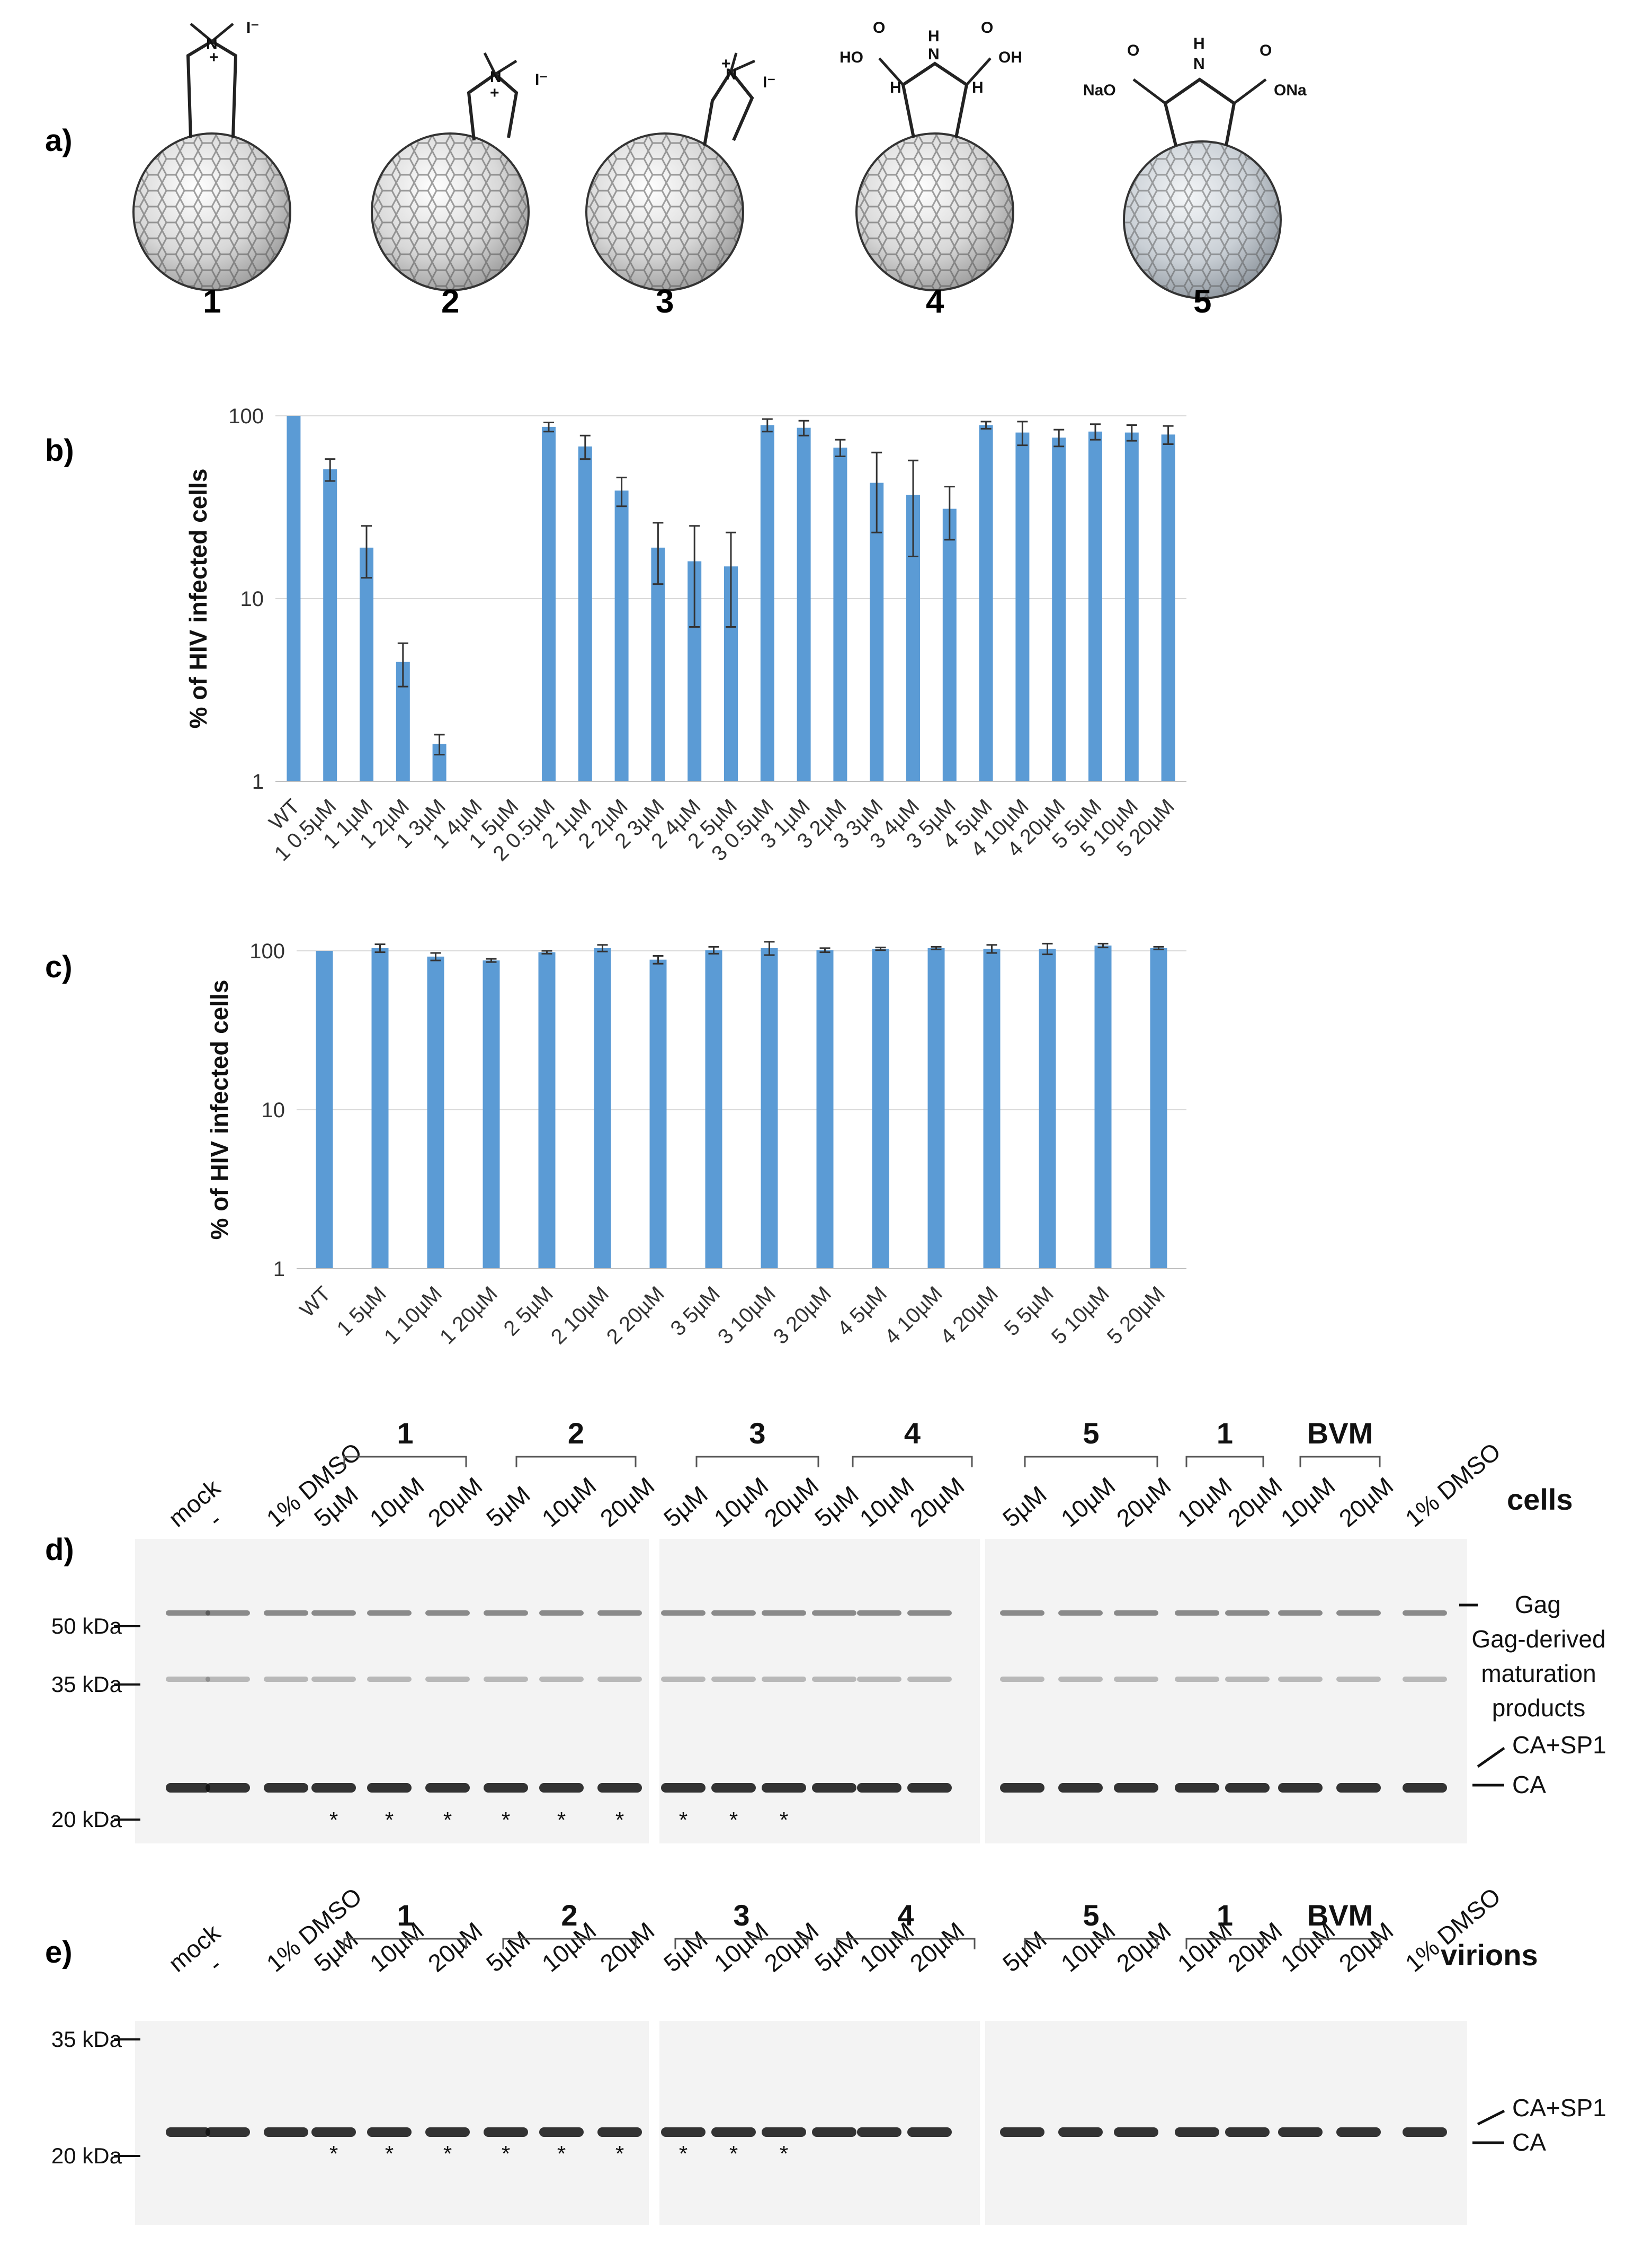 The height and width of the screenshot is (2246, 1652). I want to click on compound-5-o-right: O, so click(1266, 50).